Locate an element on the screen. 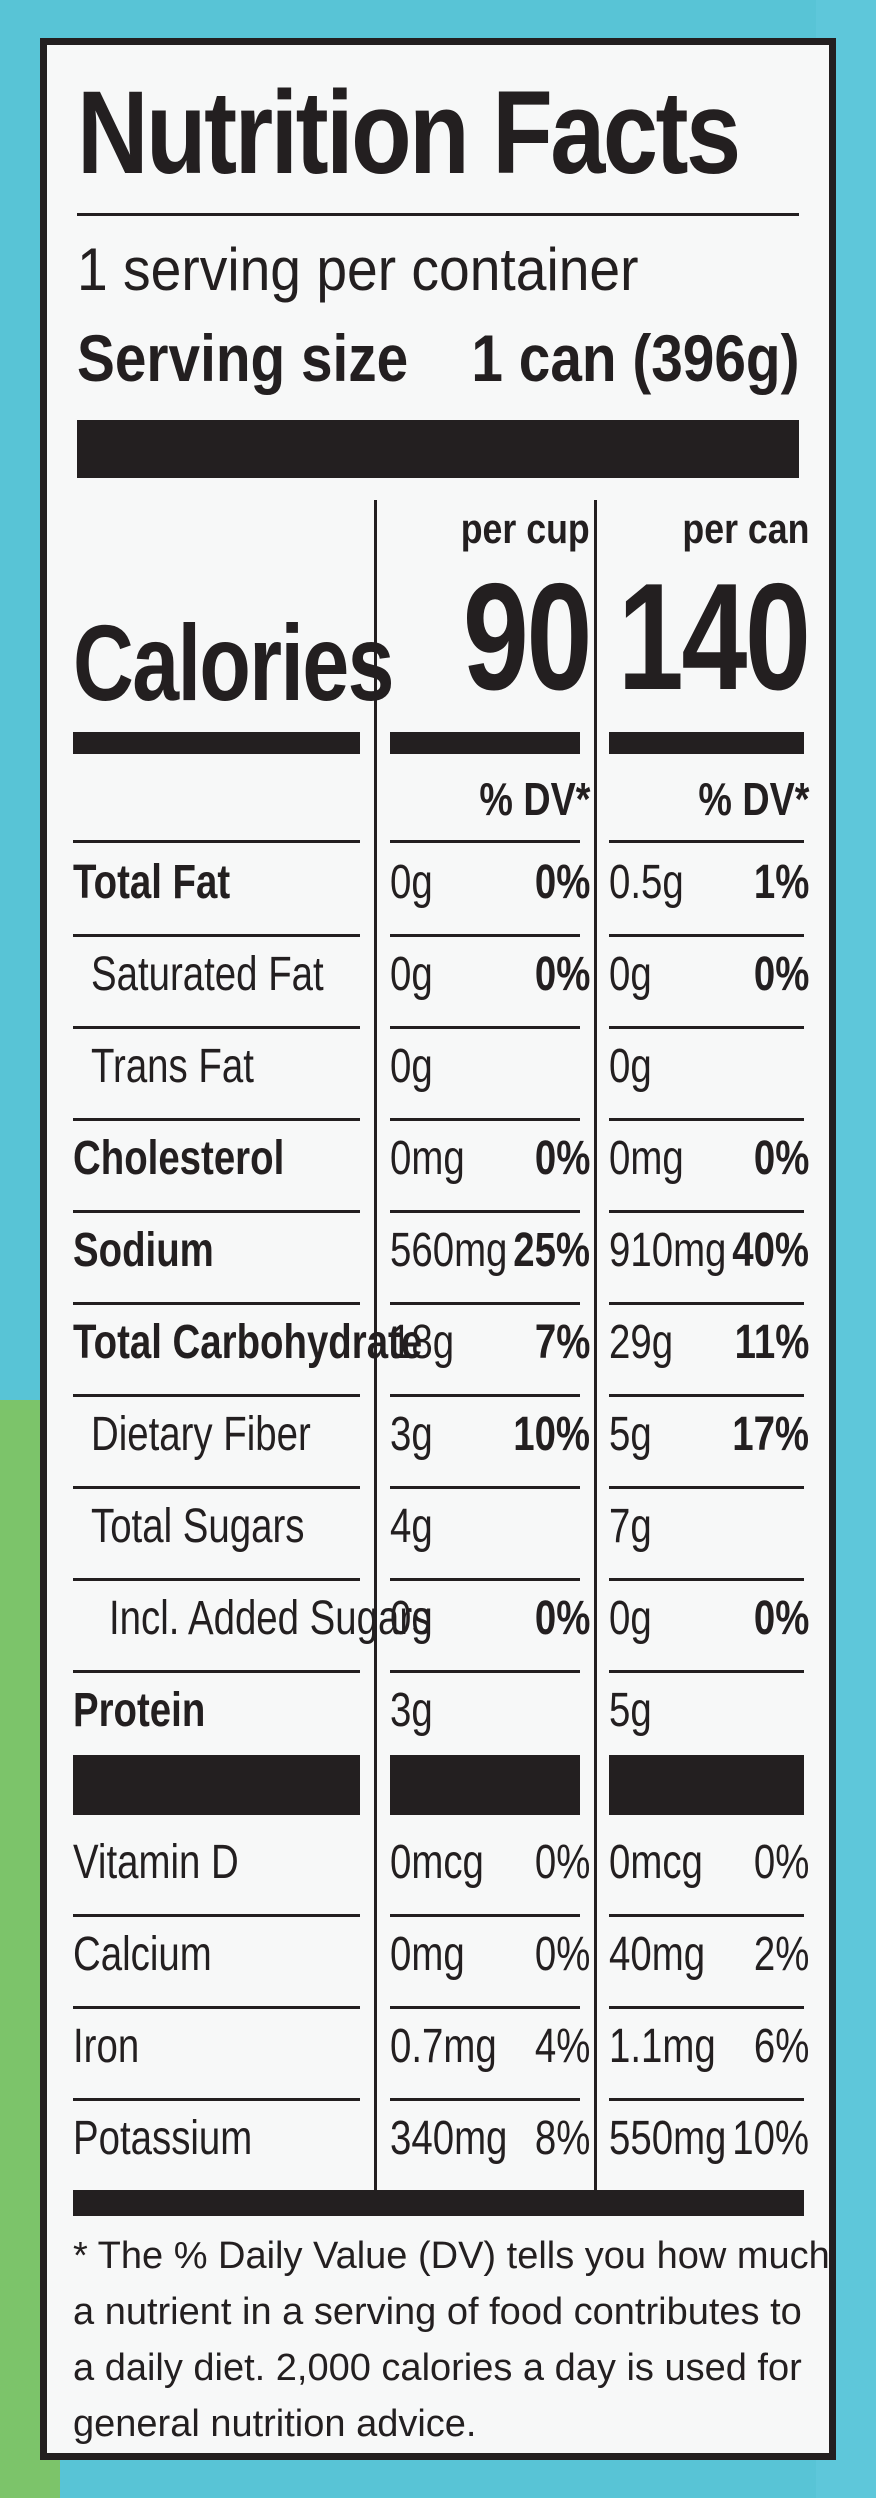 The image size is (876, 2498). dv-header-cup: % DV* is located at coordinates (534, 799).